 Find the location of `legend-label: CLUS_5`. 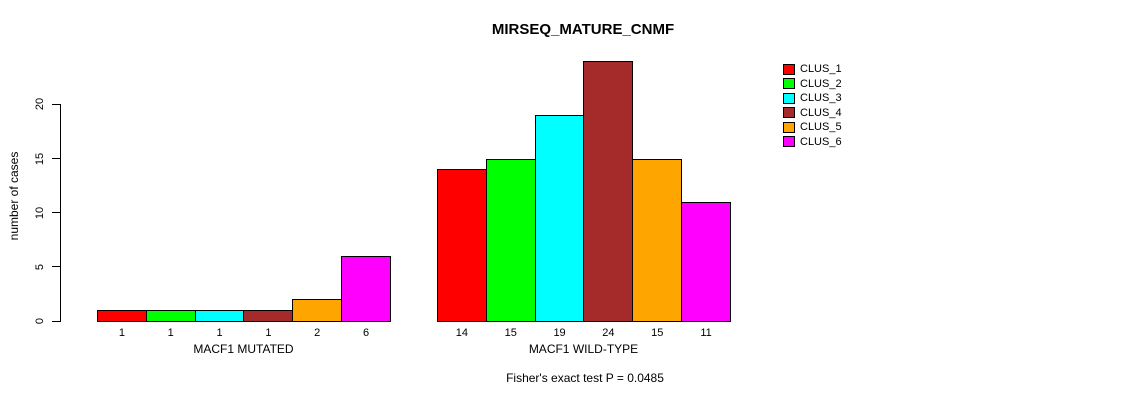

legend-label: CLUS_5 is located at coordinates (821, 127).